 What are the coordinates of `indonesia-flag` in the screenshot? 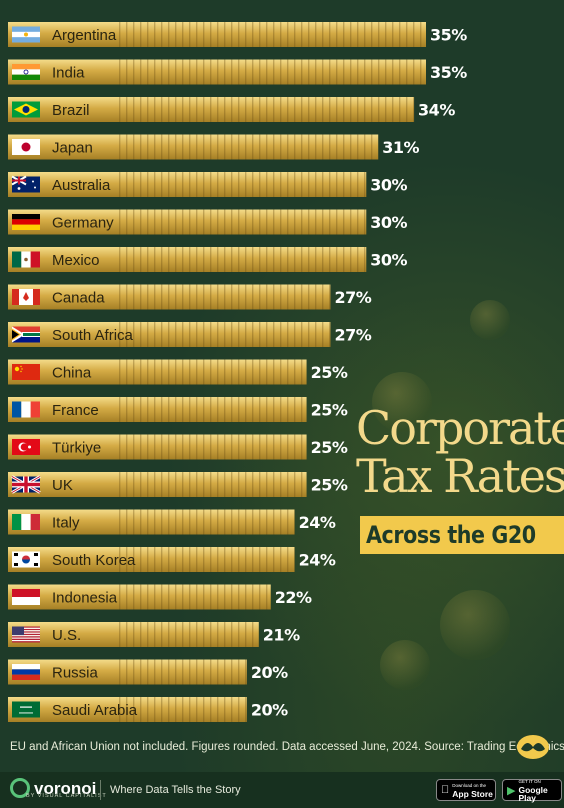 It's located at (26, 597).